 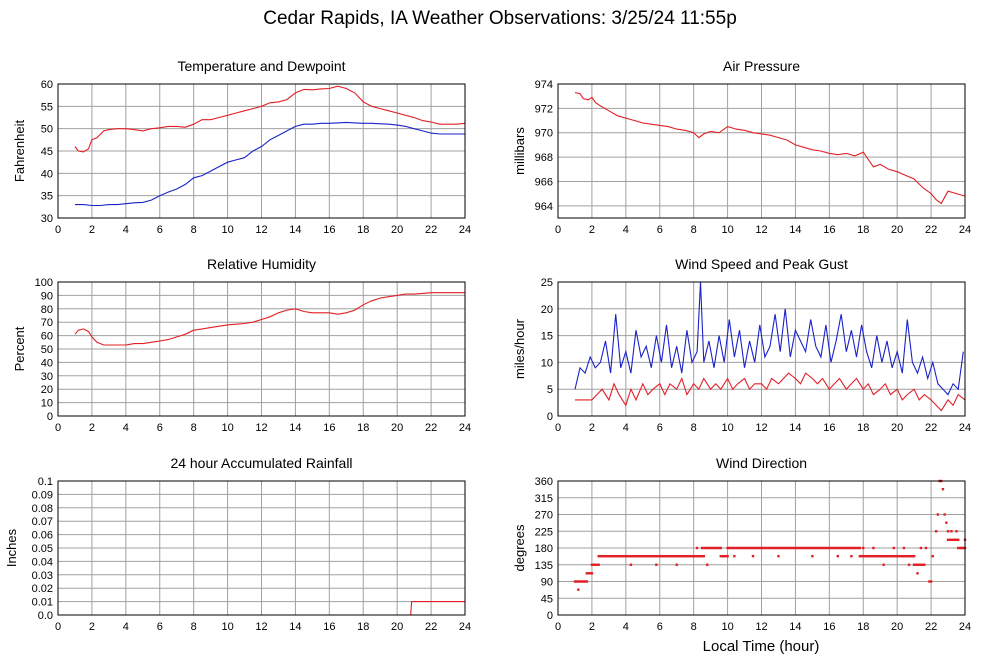 I want to click on y-tick-label: 0.03, so click(x=42, y=576).